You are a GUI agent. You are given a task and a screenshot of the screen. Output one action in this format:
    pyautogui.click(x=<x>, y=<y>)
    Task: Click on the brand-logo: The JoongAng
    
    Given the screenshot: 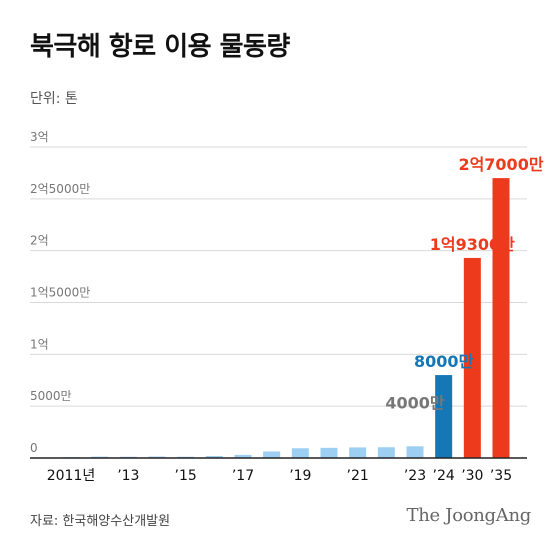 What is the action you would take?
    pyautogui.click(x=469, y=515)
    